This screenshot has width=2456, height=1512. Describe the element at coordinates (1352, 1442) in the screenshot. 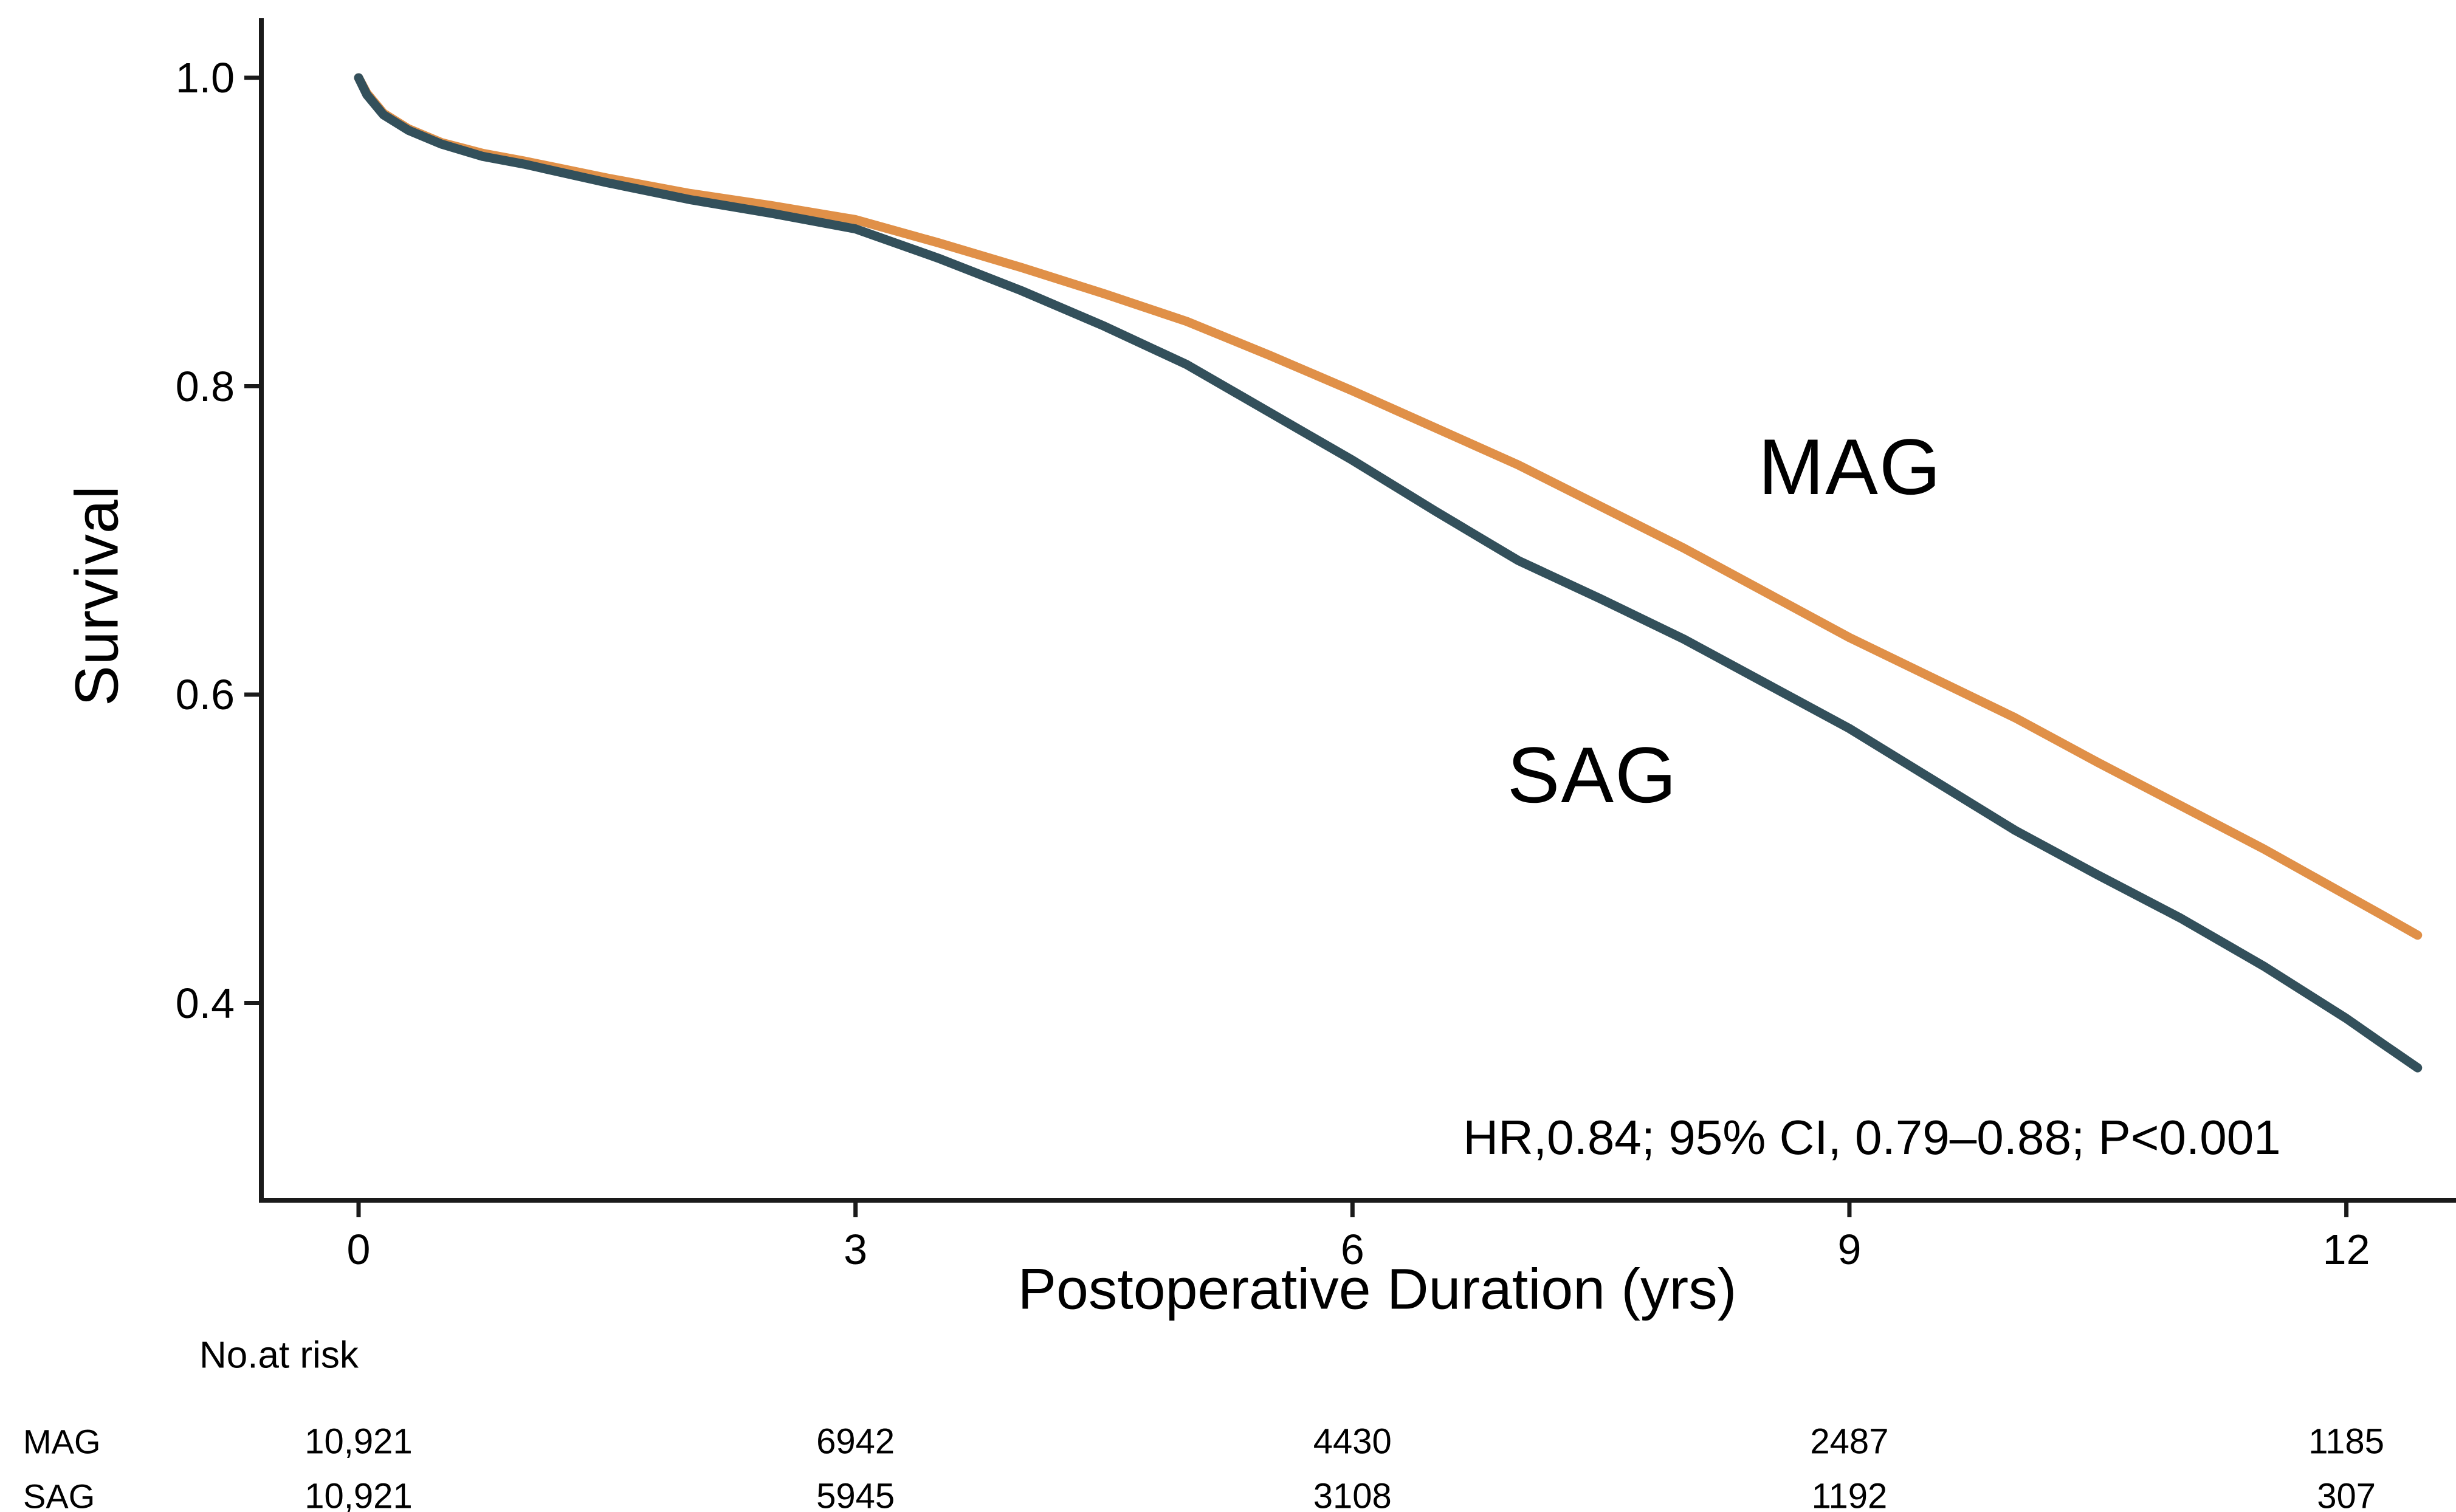

I see `risk-cell-mag-t6: 4430` at that location.